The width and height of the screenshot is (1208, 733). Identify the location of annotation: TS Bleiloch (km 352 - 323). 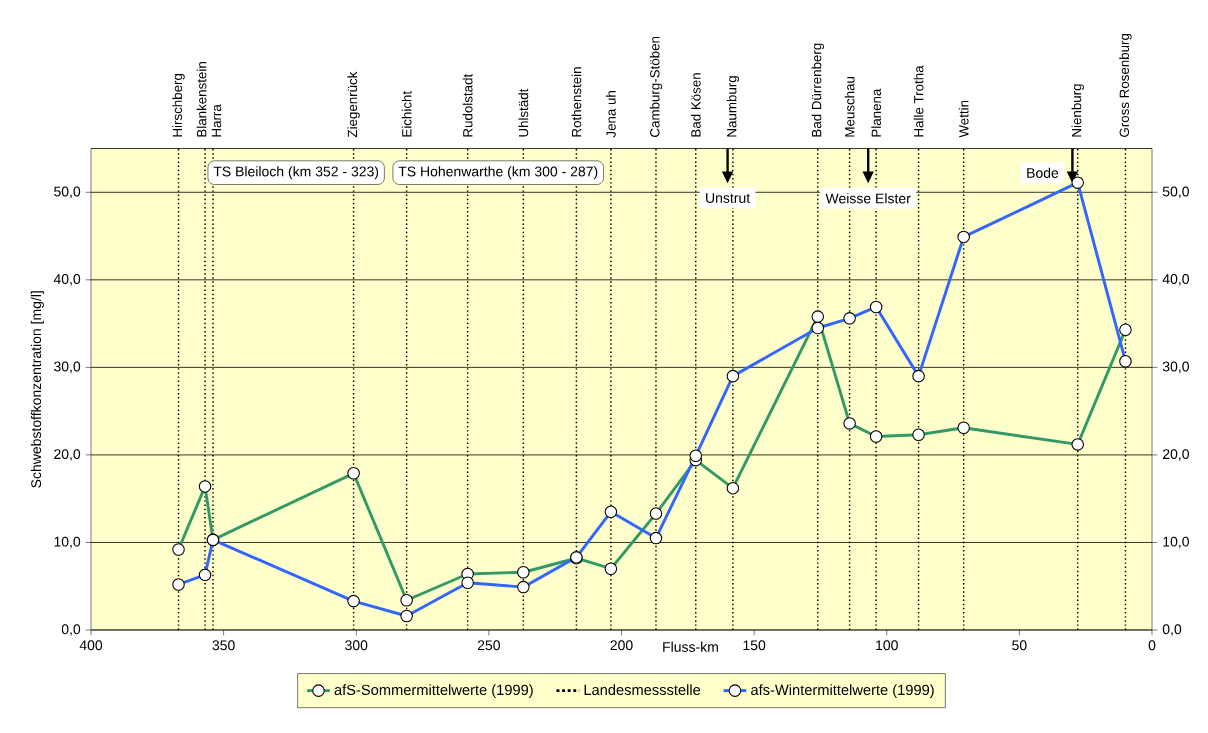
(296, 173).